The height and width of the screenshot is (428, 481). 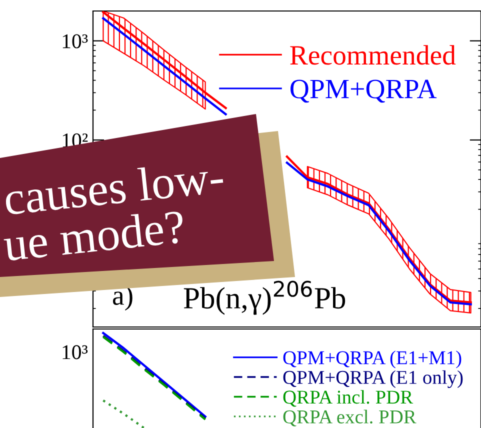 I want to click on legend-label: QPM+QRPA (E1+M1), so click(x=372, y=359).